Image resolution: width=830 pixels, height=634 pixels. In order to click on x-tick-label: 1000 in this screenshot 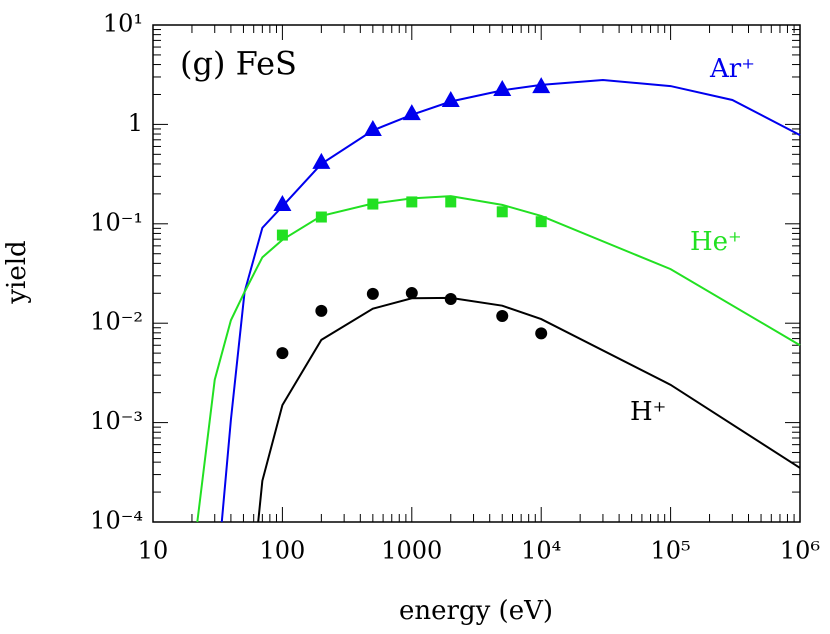, I will do `click(411, 551)`.